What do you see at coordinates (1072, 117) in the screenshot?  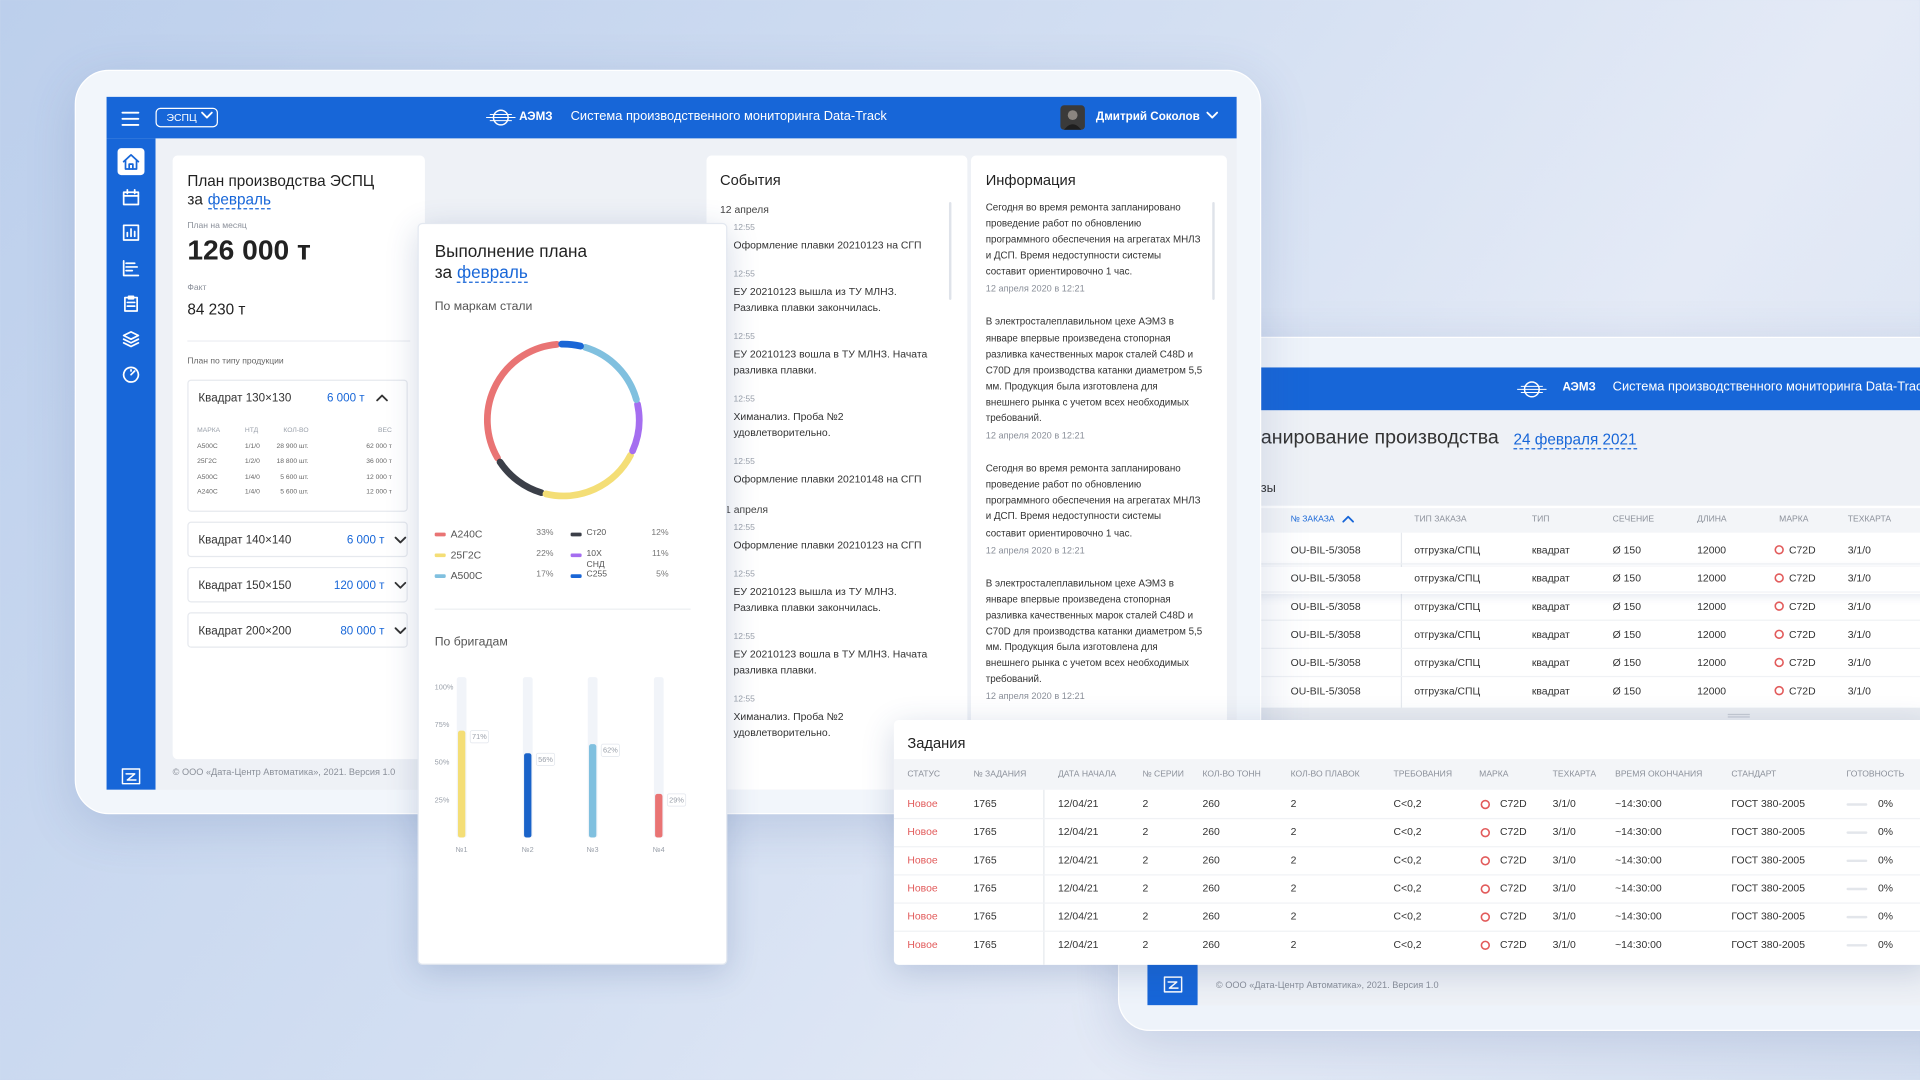 I see `user-avatar` at bounding box center [1072, 117].